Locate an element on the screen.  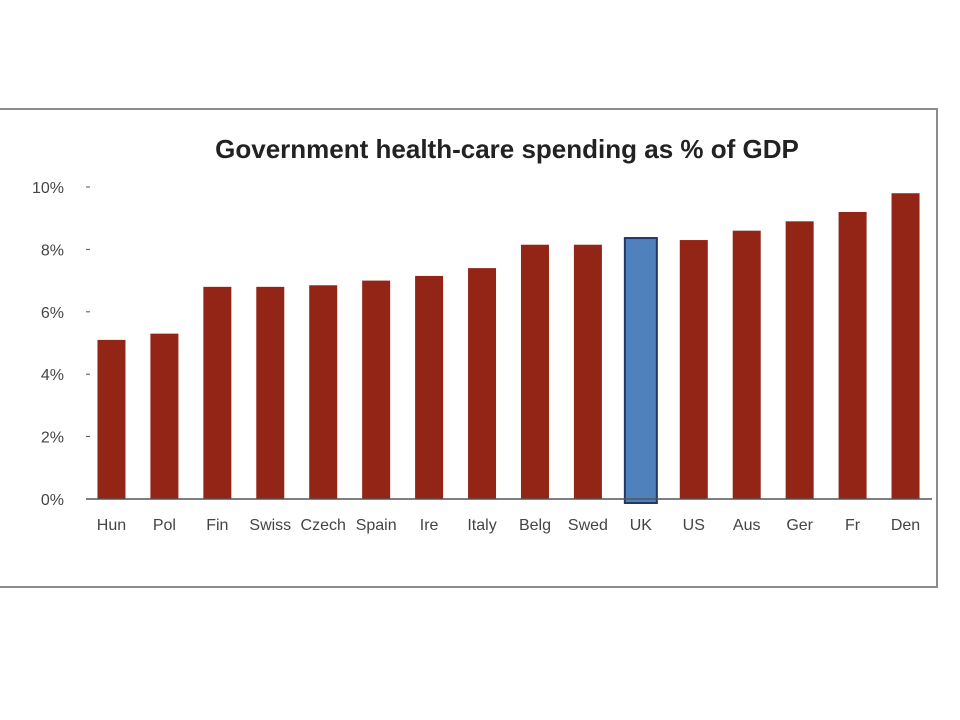
y-tick-label: 2% is located at coordinates (52, 438).